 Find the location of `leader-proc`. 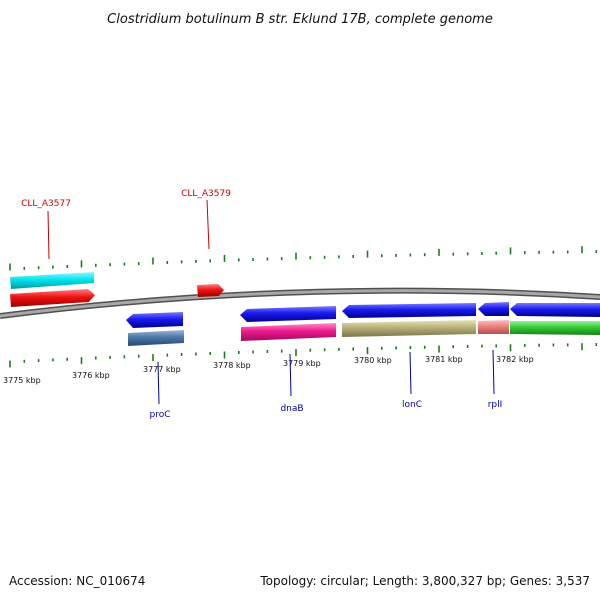

leader-proc is located at coordinates (158, 383).